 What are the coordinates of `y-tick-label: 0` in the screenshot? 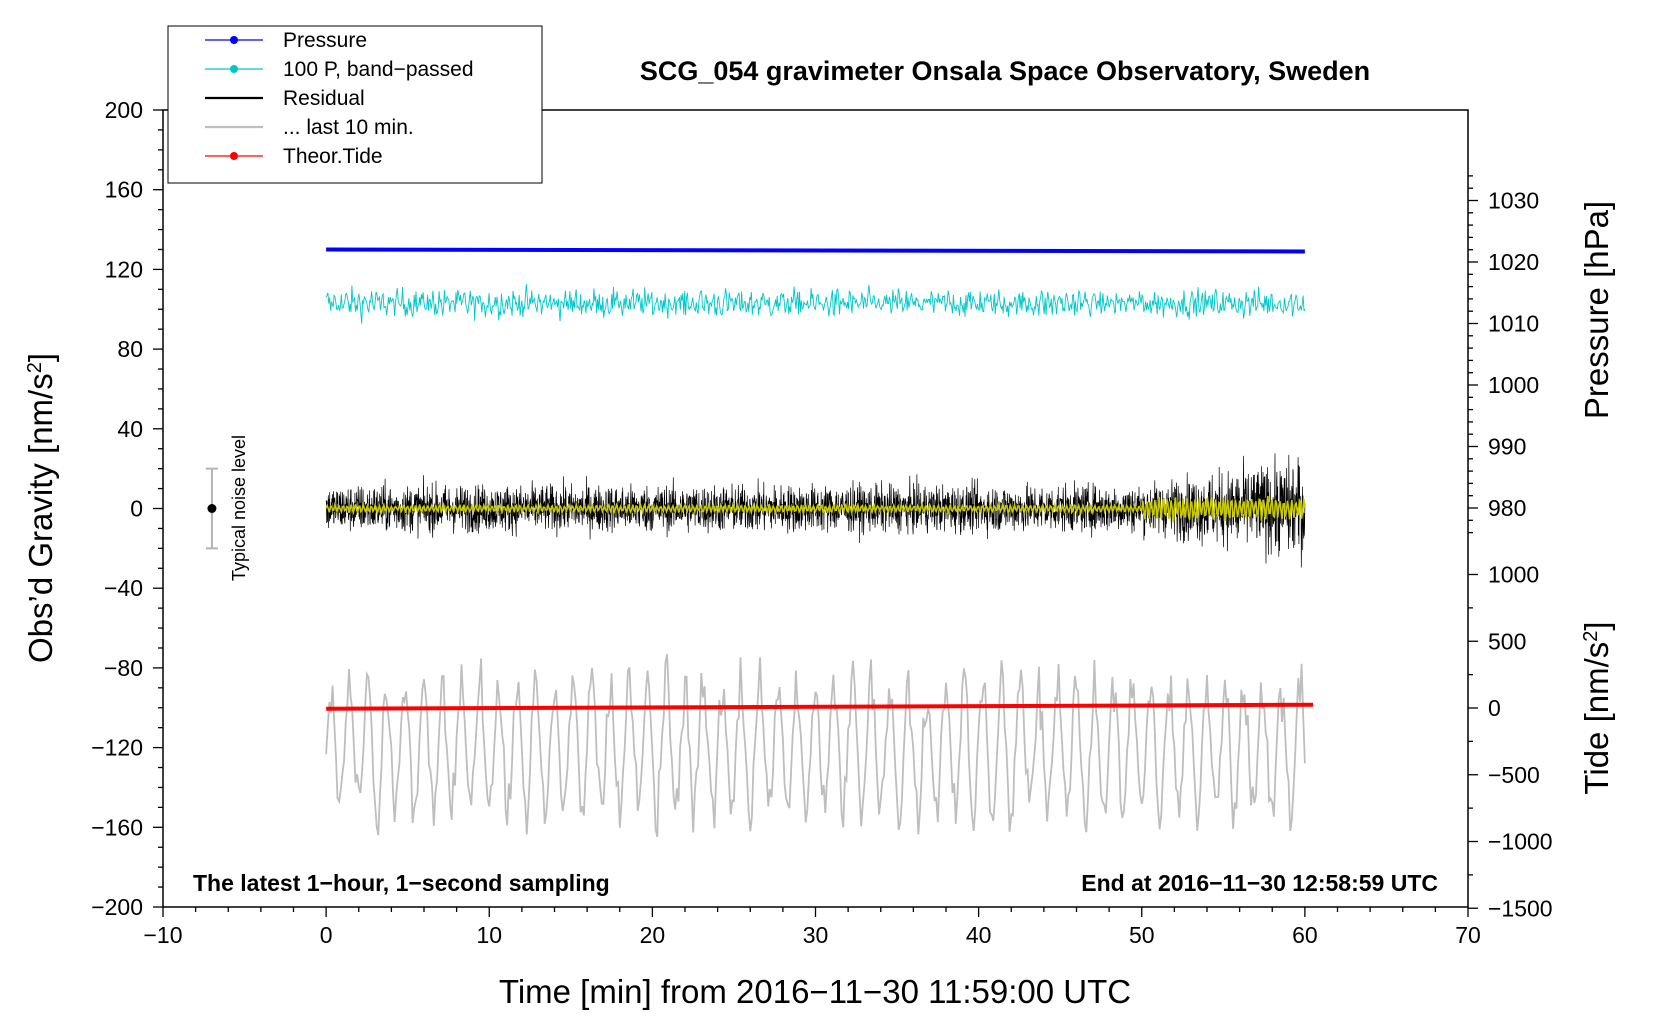 It's located at (136, 509).